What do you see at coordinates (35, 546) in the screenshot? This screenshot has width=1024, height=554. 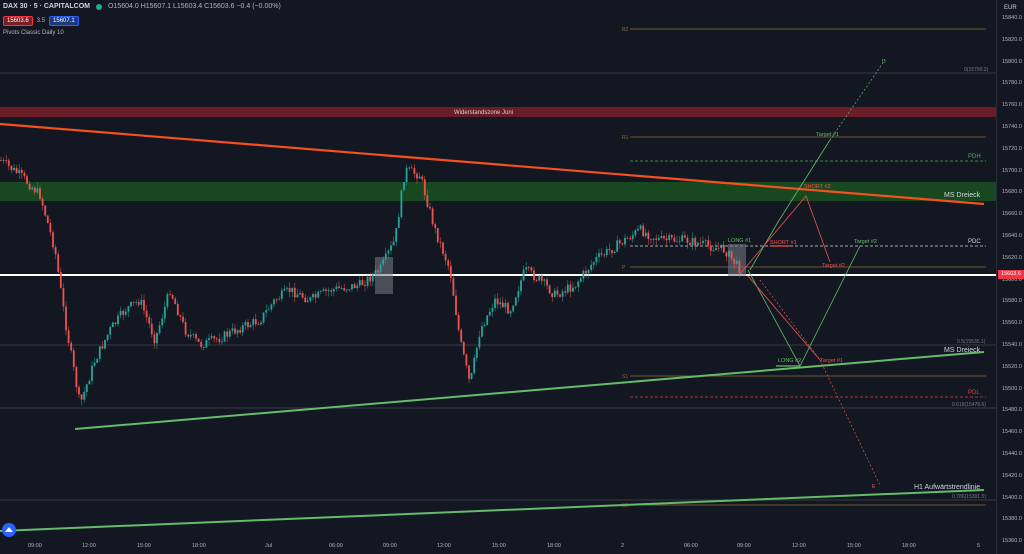 I see `time-tick: 09:00` at bounding box center [35, 546].